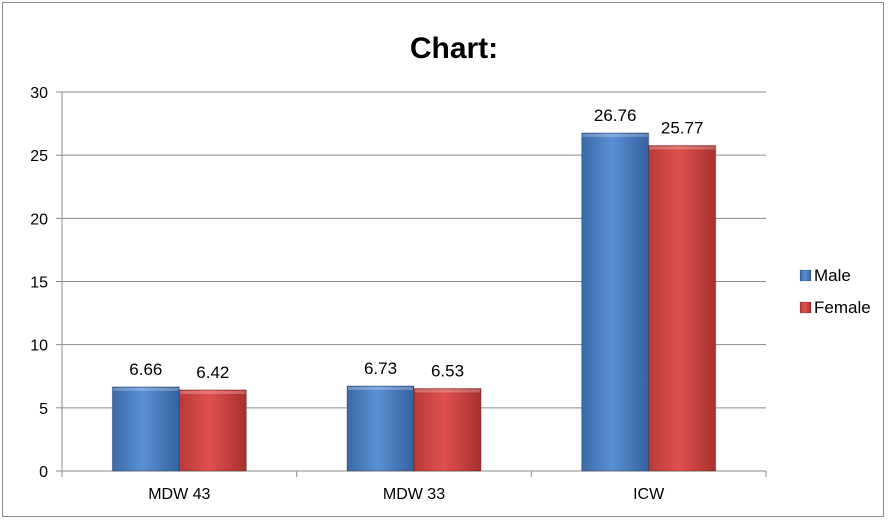 The width and height of the screenshot is (888, 521). Describe the element at coordinates (805, 275) in the screenshot. I see `legend-swatch-male` at that location.